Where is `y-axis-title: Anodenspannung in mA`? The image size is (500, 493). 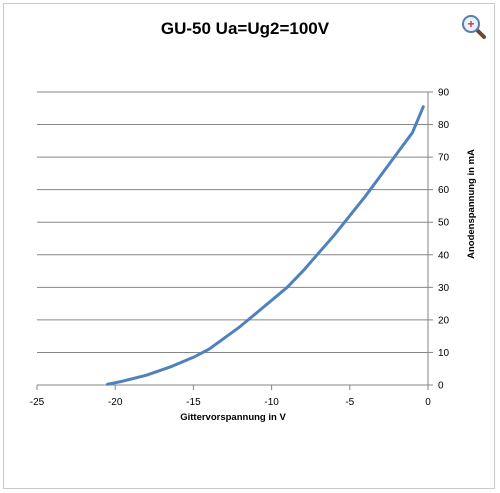
y-axis-title: Anodenspannung in mA is located at coordinates (471, 204).